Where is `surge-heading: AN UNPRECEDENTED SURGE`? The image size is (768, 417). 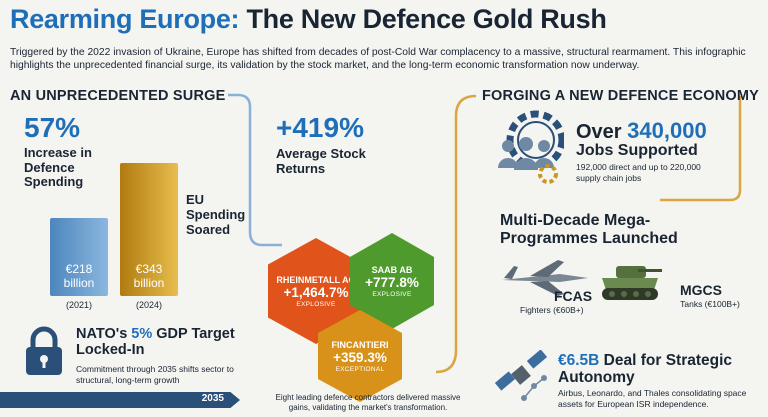 surge-heading: AN UNPRECEDENTED SURGE is located at coordinates (118, 96).